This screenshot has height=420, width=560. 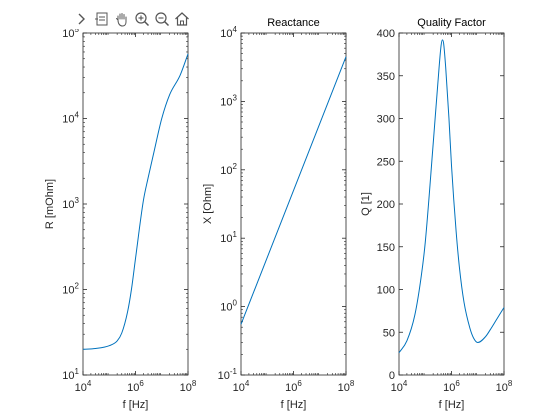 I want to click on axes-toolbar, so click(x=131, y=18).